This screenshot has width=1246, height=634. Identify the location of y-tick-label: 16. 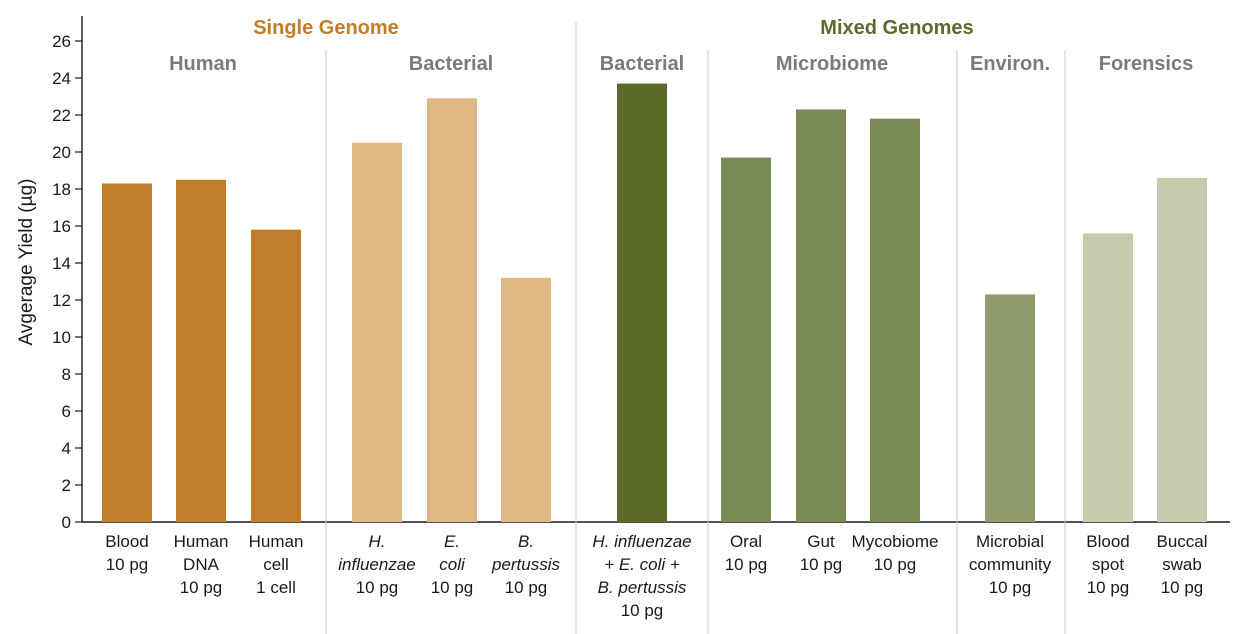
(61, 226).